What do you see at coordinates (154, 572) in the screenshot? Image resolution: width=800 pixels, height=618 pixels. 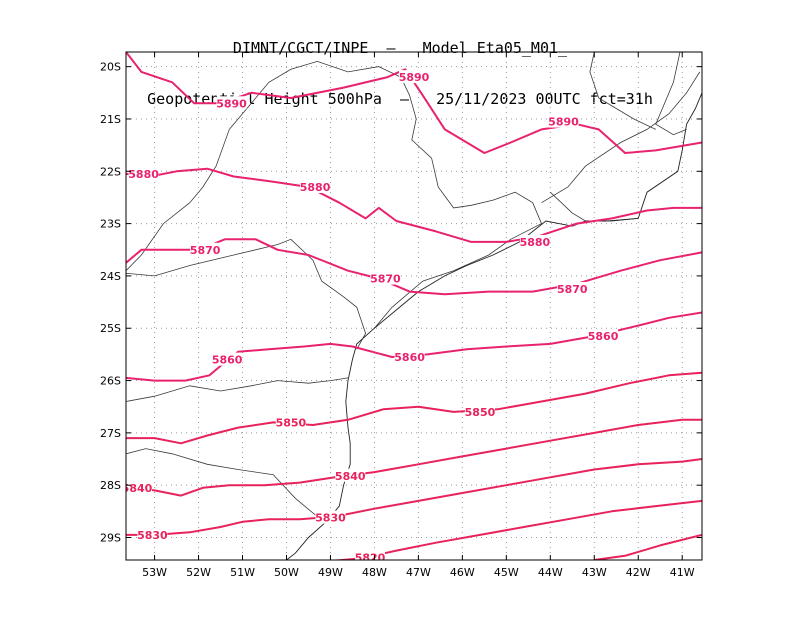 I see `lon-tick-label: 53W` at bounding box center [154, 572].